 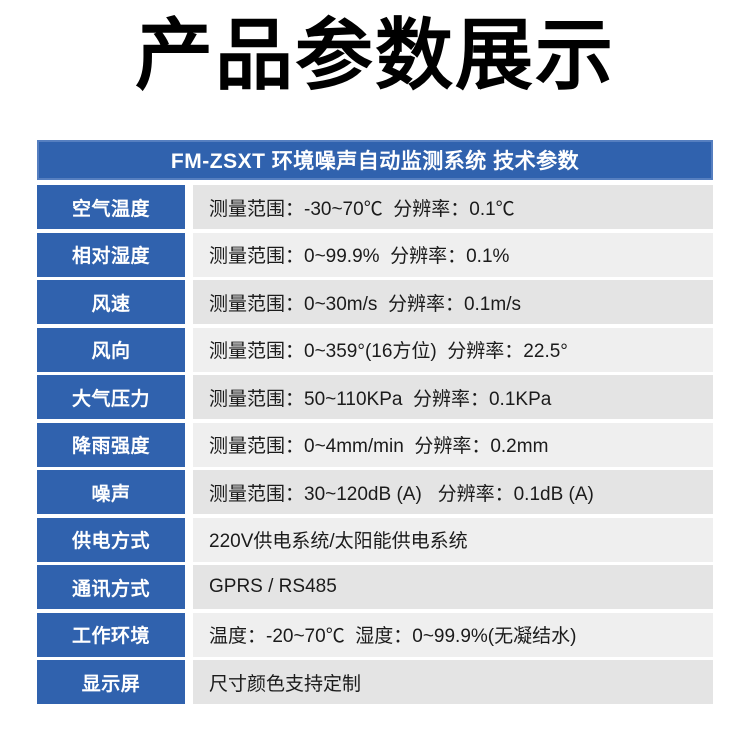 What do you see at coordinates (111, 492) in the screenshot?
I see `row-label: 噪声` at bounding box center [111, 492].